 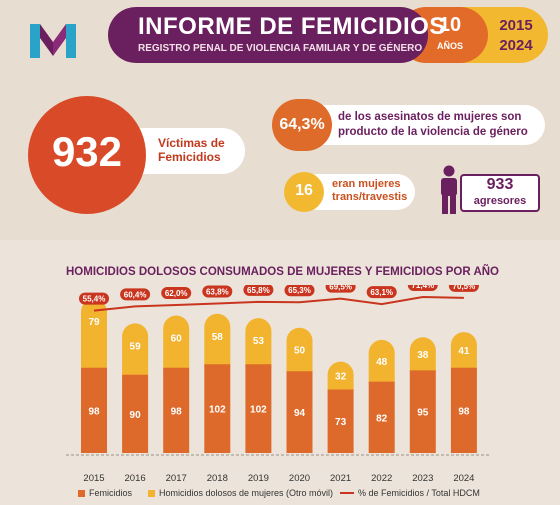 I want to click on bar-femicidios-2018, so click(x=217, y=408).